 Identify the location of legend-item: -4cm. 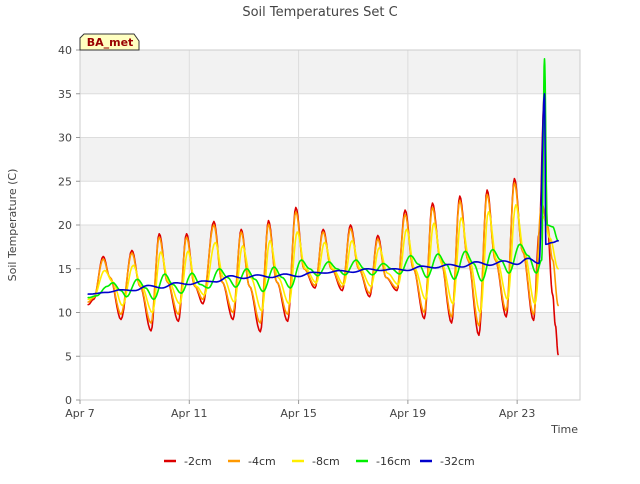
(252, 461).